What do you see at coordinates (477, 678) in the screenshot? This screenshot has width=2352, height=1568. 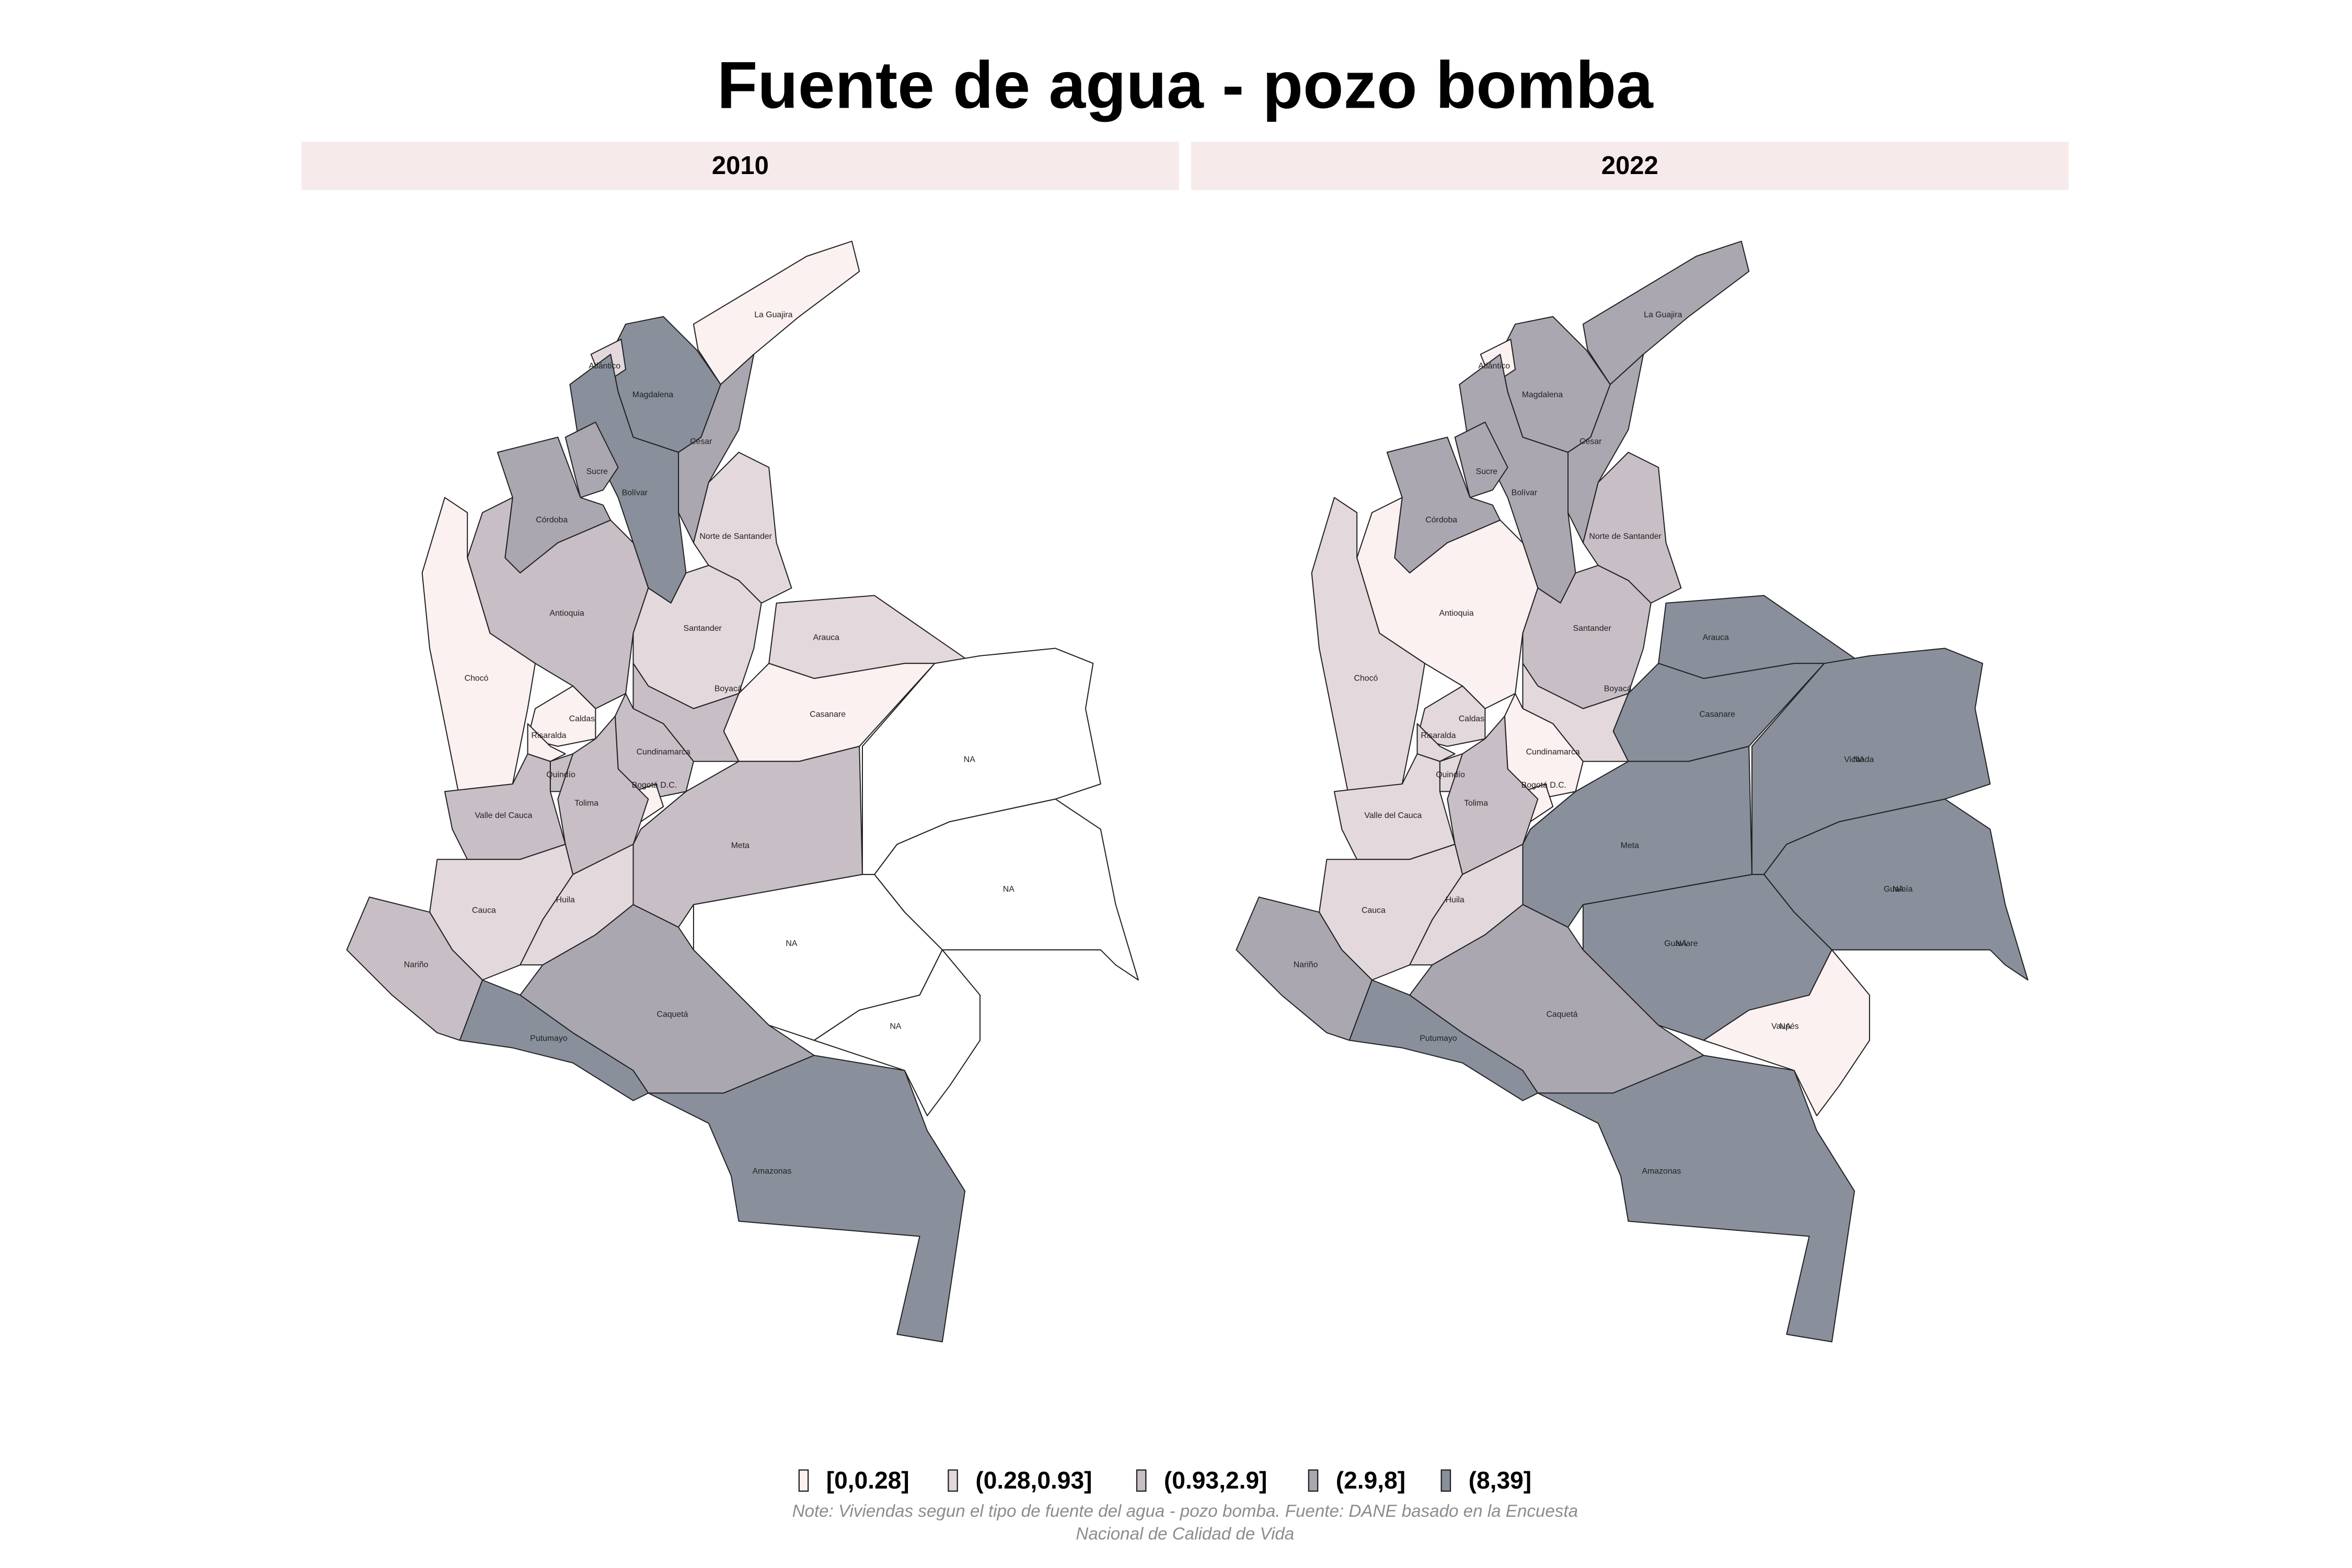 I see `region-label: Chocó` at bounding box center [477, 678].